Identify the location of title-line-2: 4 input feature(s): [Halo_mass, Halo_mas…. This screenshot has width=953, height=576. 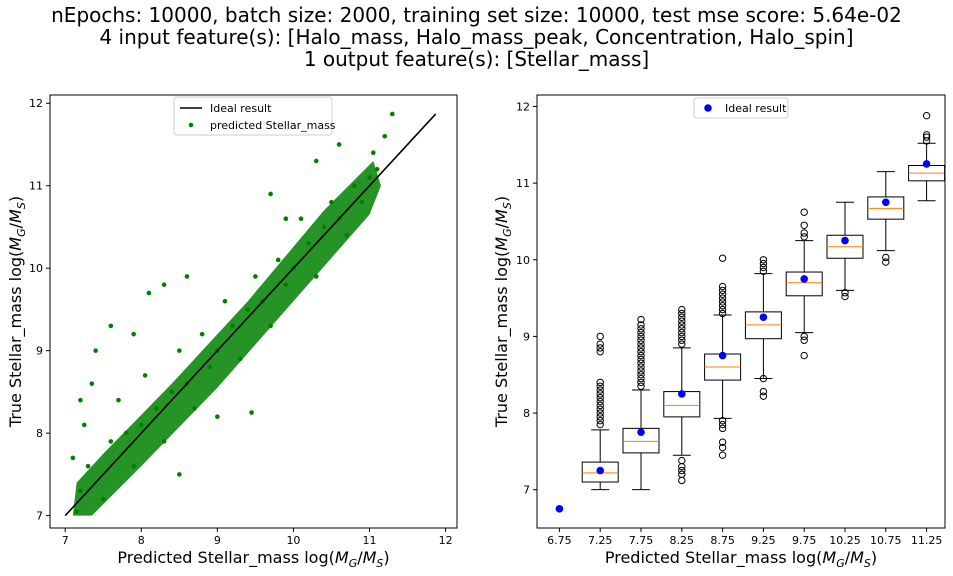
(476, 37).